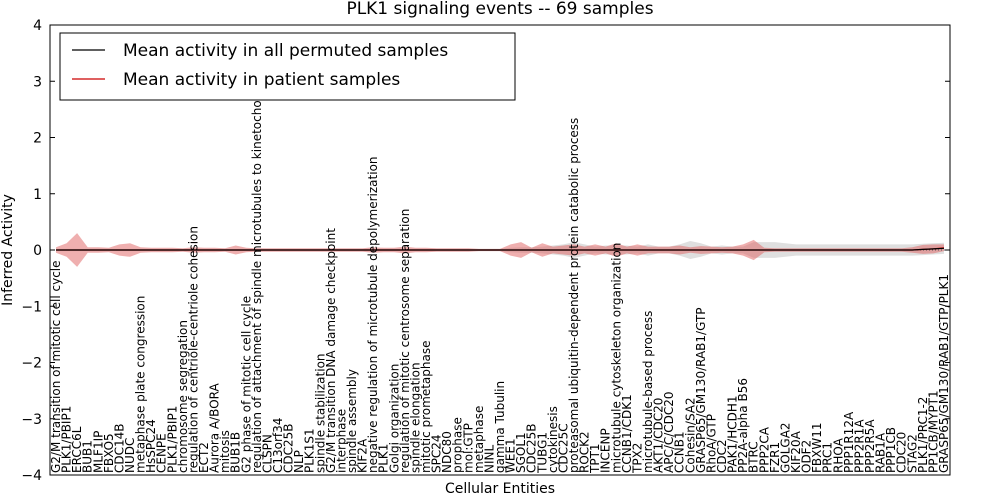 Image resolution: width=1000 pixels, height=500 pixels. I want to click on entity-label: WEE1, so click(511, 455).